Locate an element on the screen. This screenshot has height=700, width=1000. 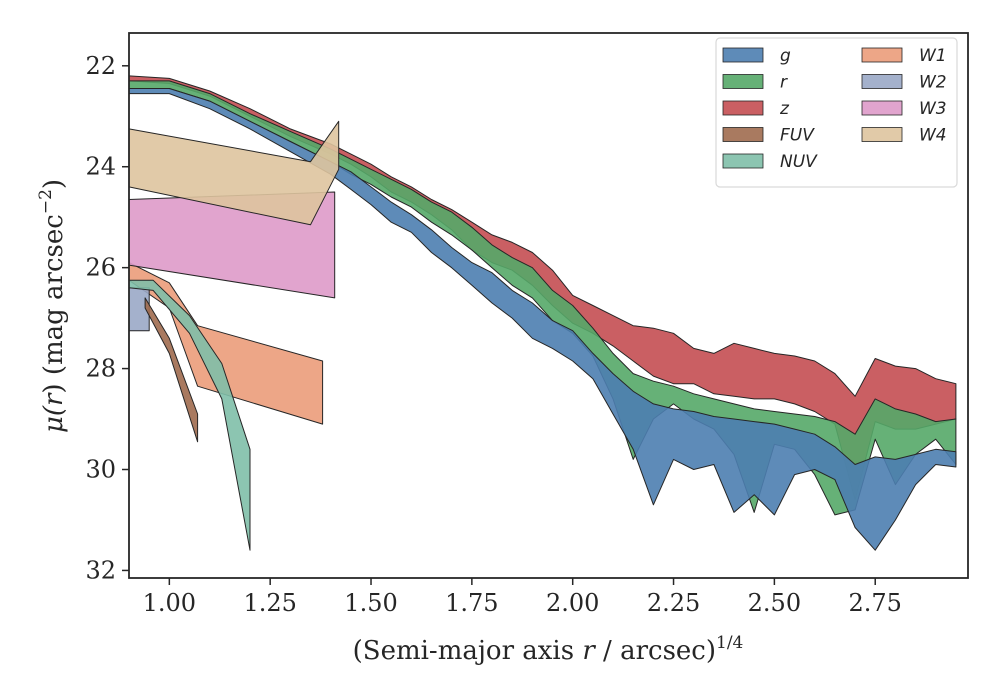
x-tick-label: 2.75 is located at coordinates (875, 603).